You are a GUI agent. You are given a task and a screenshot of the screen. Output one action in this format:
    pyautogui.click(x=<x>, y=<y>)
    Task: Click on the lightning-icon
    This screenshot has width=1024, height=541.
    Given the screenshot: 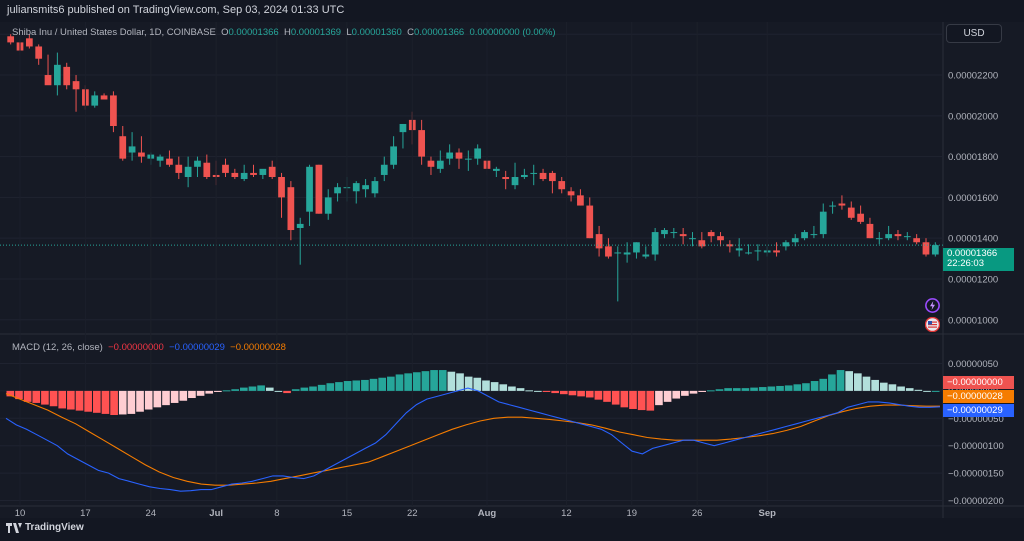 What is the action you would take?
    pyautogui.click(x=932, y=305)
    